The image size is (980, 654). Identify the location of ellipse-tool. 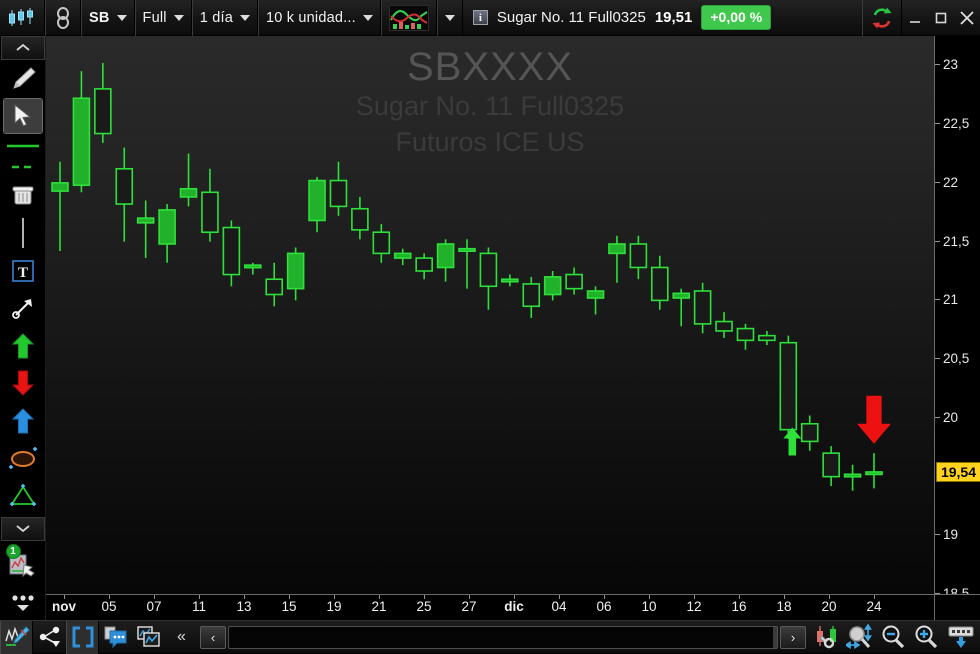
(23, 459).